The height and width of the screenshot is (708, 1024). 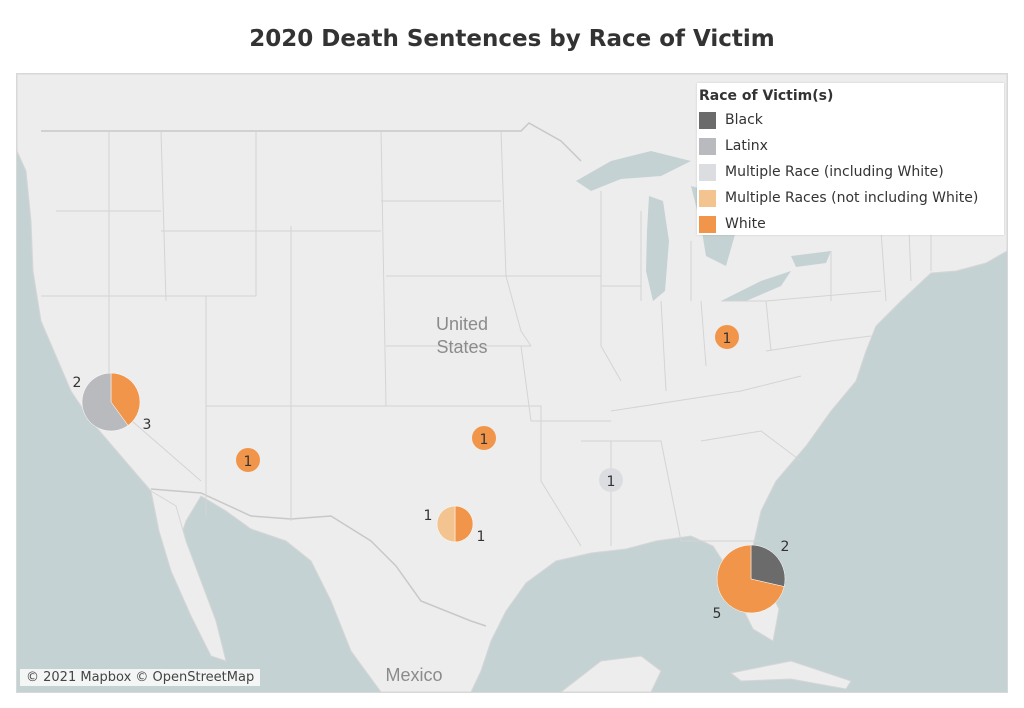 I want to click on pie-slice-arizona-white, so click(x=248, y=460).